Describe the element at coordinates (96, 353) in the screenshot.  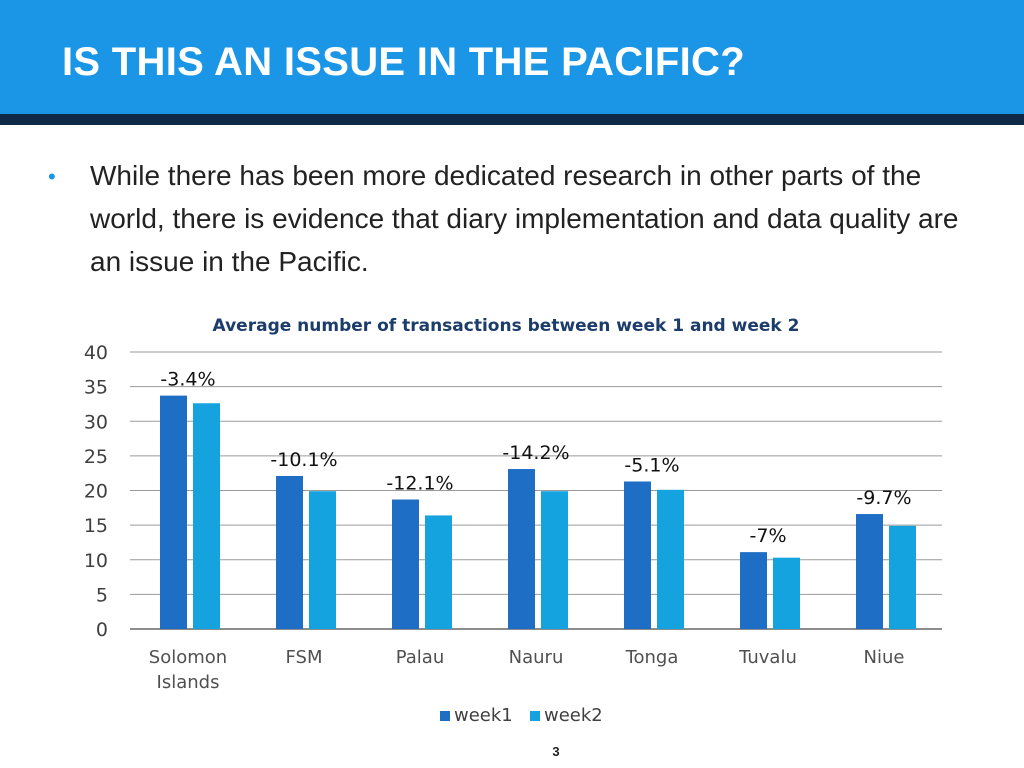
I see `y-tick-label: 40` at that location.